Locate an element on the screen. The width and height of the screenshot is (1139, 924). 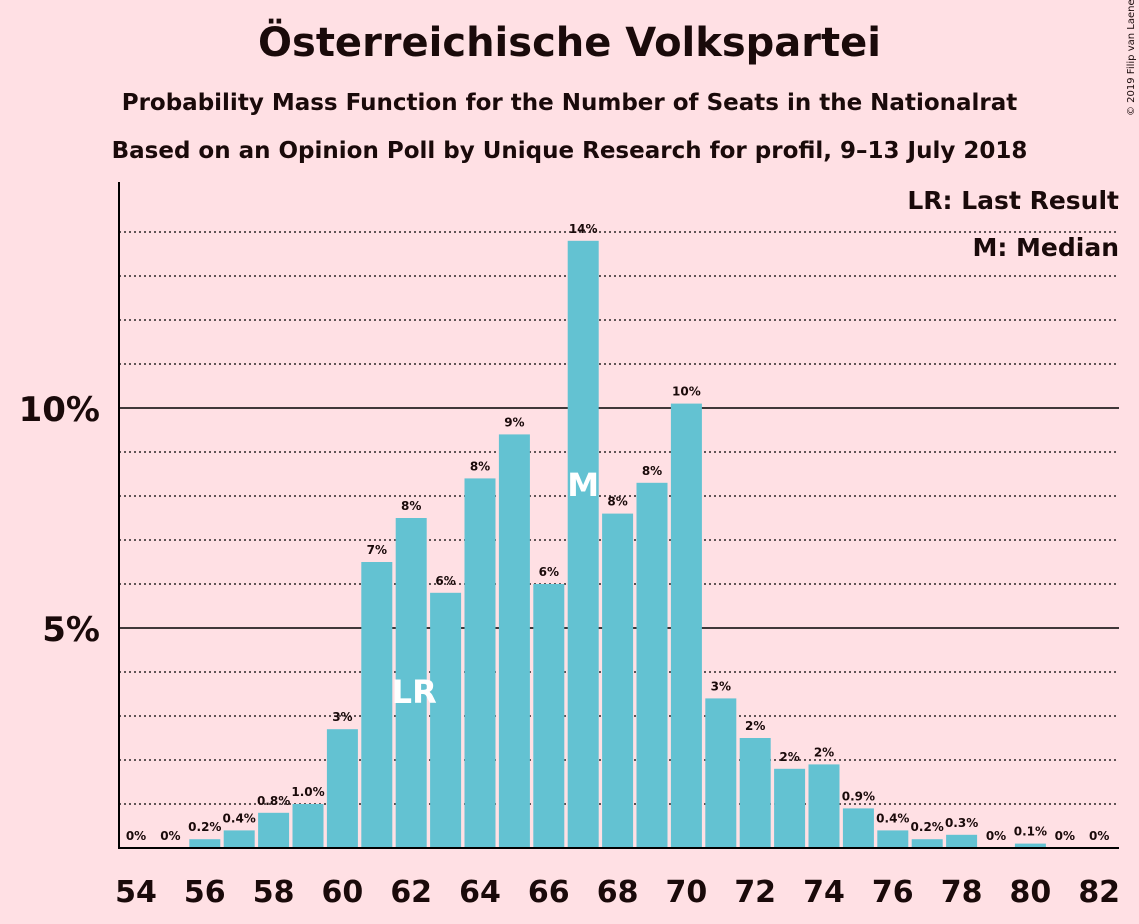
bar-value-label: 0.3% is located at coordinates (961, 823).